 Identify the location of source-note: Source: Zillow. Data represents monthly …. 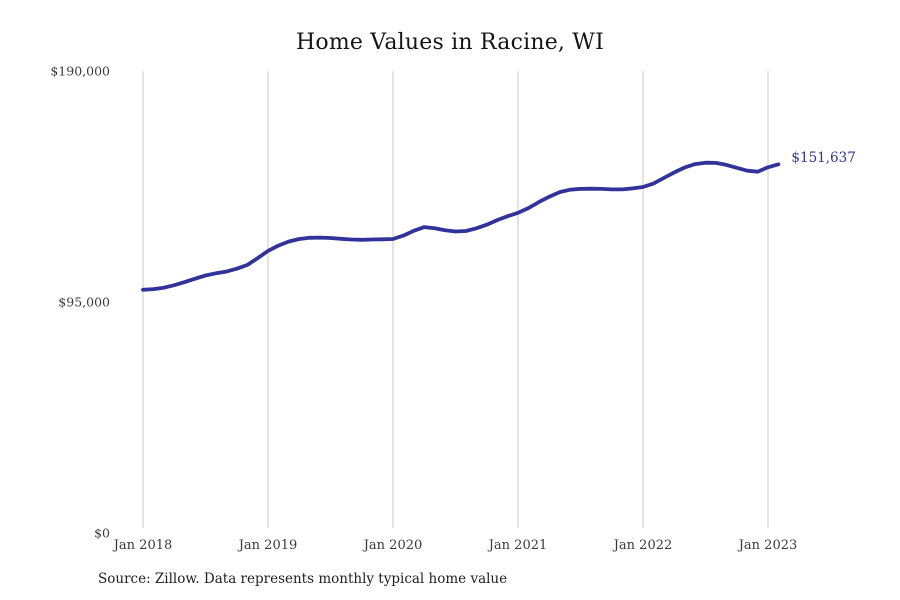
(303, 579).